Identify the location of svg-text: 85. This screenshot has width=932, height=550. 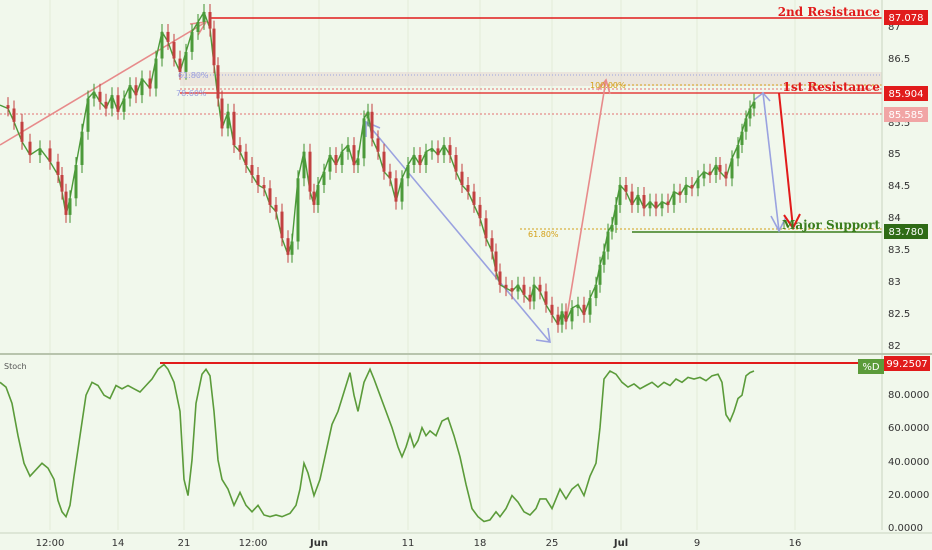
(894, 154).